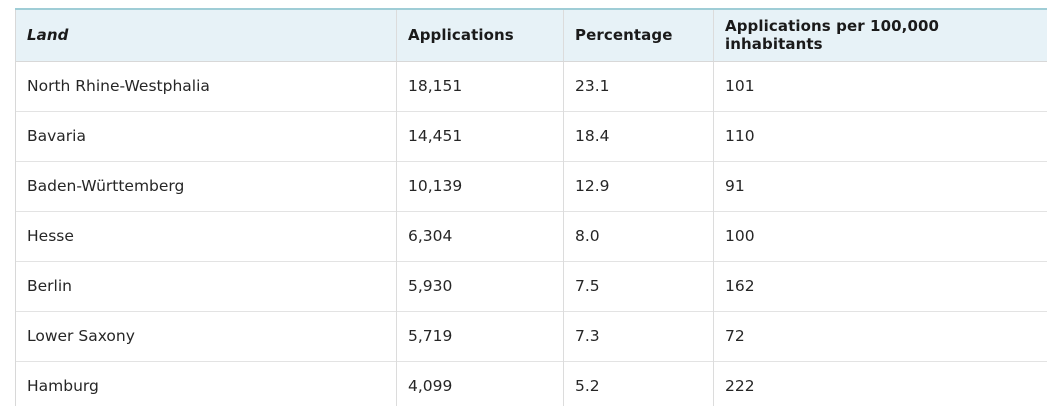 Image resolution: width=1047 pixels, height=406 pixels. I want to click on table-row: Hesse 6,304 8.0 100, so click(531, 235).